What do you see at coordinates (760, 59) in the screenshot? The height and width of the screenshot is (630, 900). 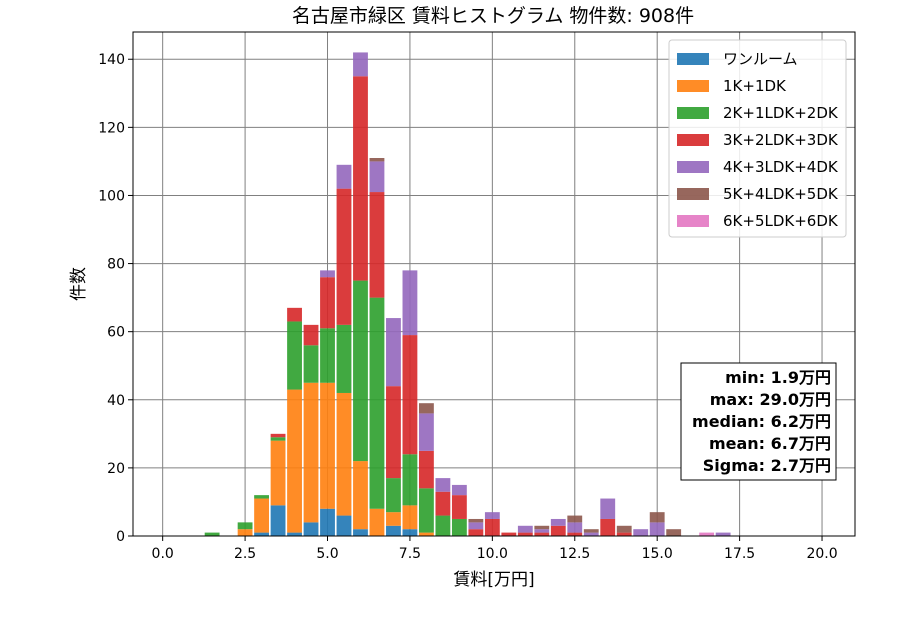 I see `legend-label: ワンルーム` at bounding box center [760, 59].